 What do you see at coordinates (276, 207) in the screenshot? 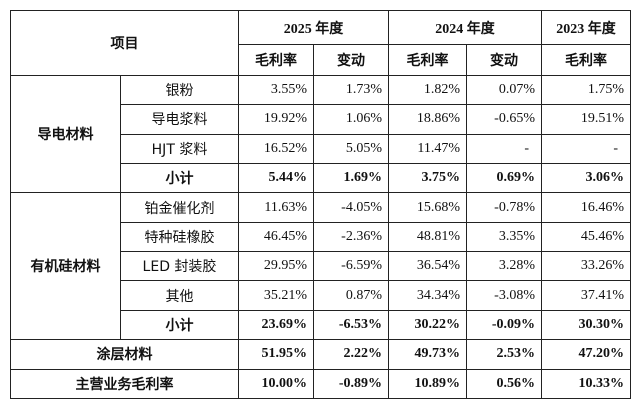
I see `cell-2025-margin: 11.63%` at bounding box center [276, 207].